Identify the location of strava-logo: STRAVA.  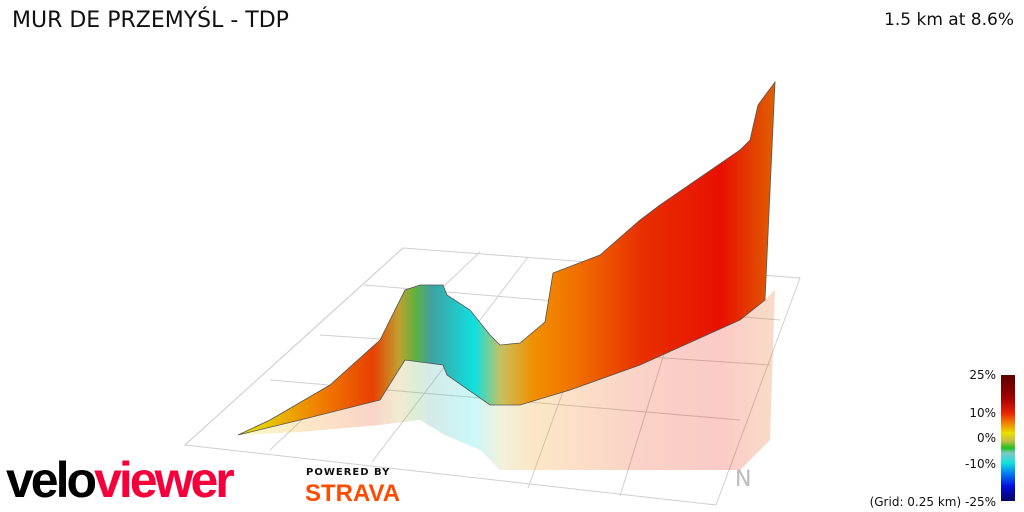
(353, 493).